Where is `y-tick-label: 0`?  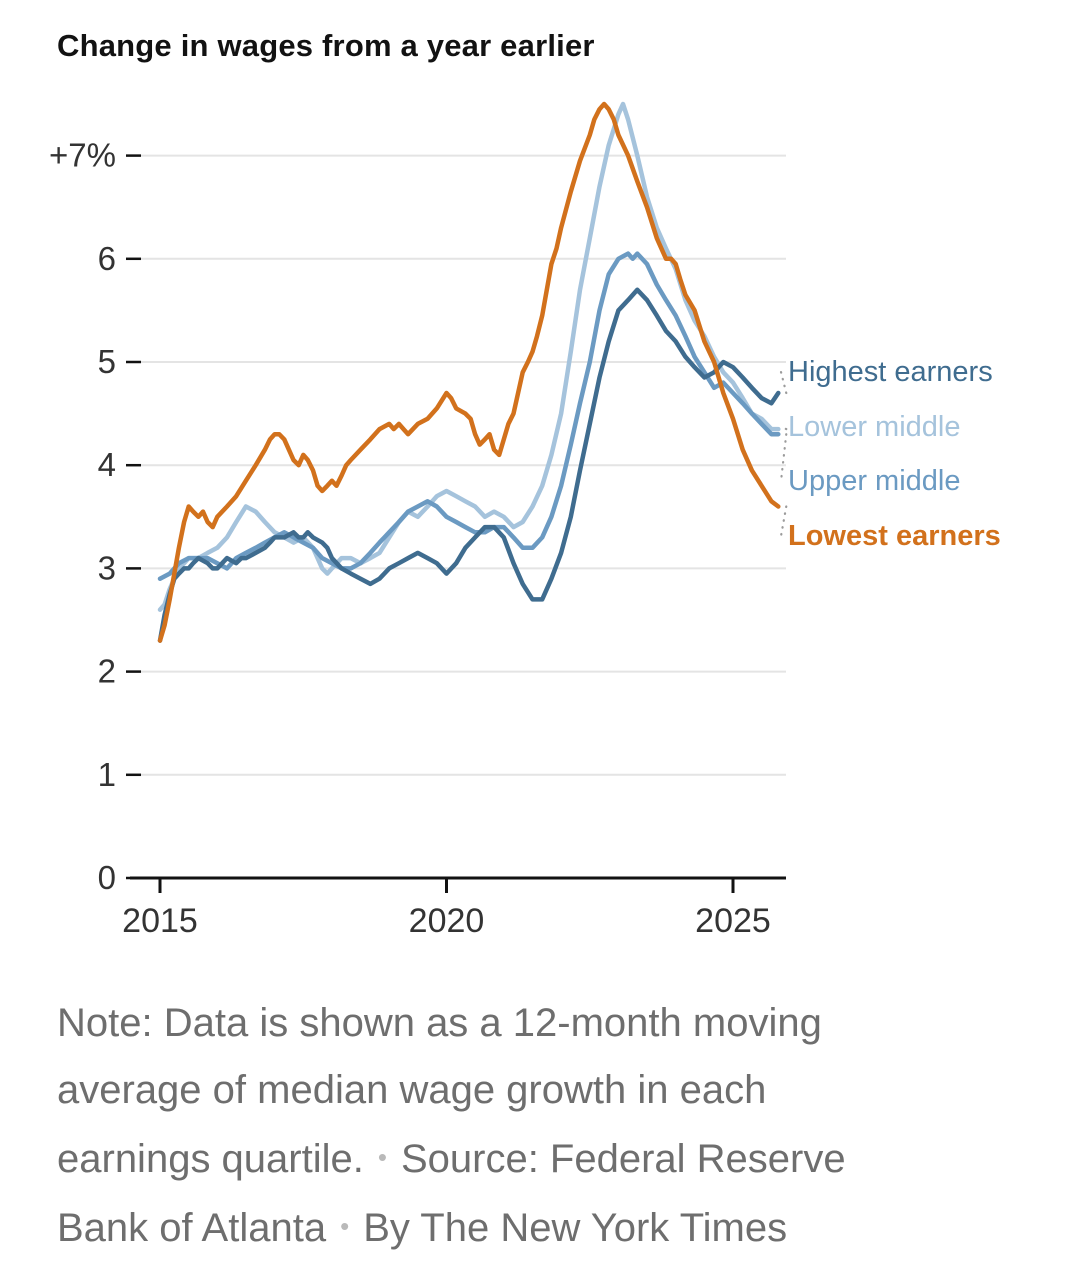
y-tick-label: 0 is located at coordinates (107, 877).